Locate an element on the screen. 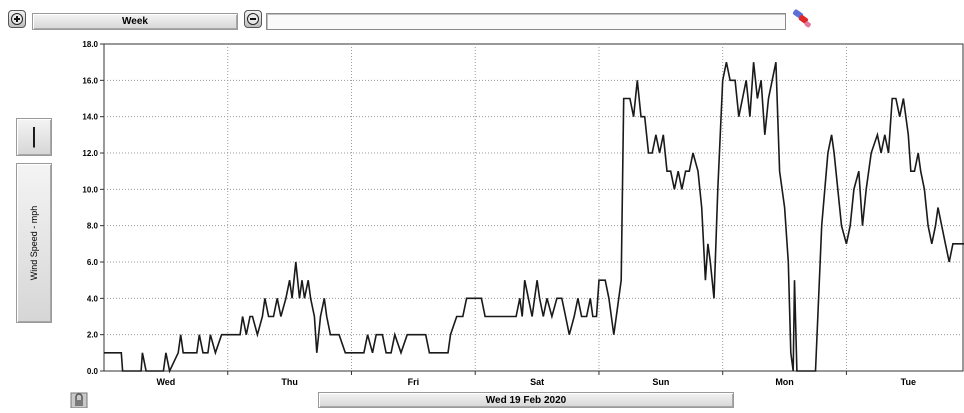  zoom-out-button is located at coordinates (253, 19).